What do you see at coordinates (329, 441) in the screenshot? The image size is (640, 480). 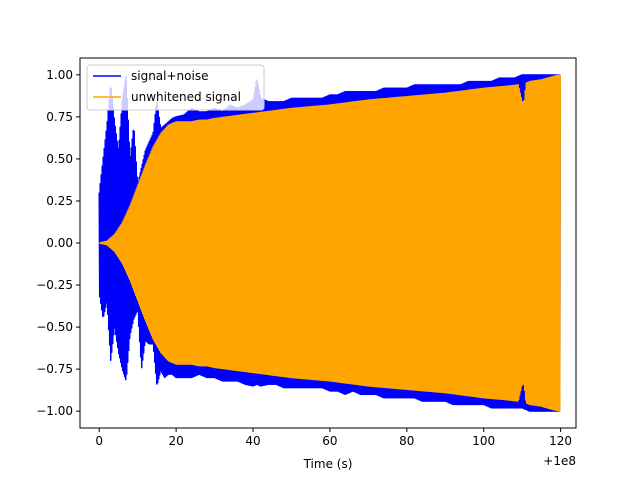 I see `x-tick-label: 60` at bounding box center [329, 441].